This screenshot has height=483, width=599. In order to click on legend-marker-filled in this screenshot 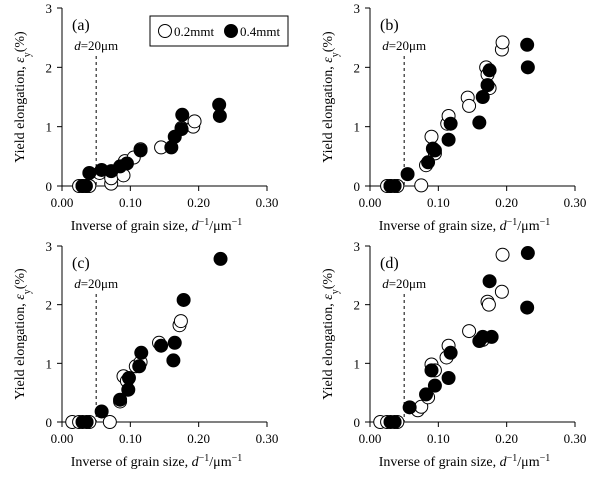, I will do `click(231, 31)`.